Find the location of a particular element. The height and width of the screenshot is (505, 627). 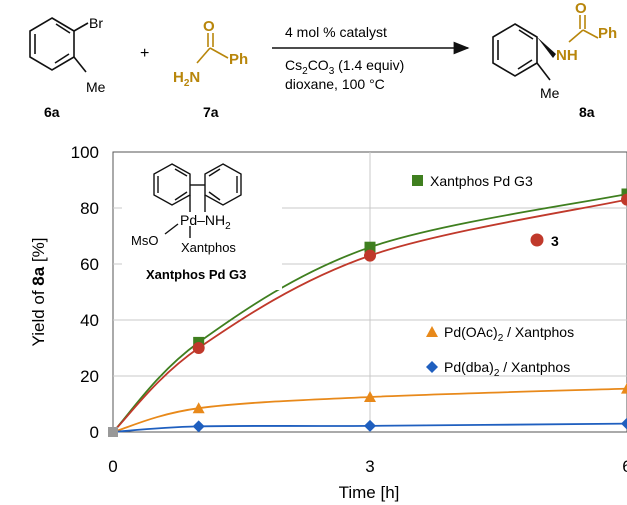

base-condition: Cs2CO3 (1.4 equiv) is located at coordinates (344, 67).